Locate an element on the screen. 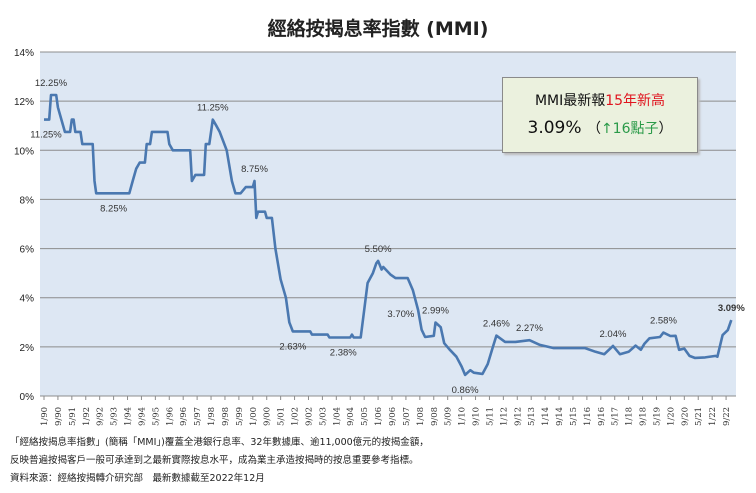 Image resolution: width=756 pixels, height=493 pixels. x-tick-label: 5/93 is located at coordinates (115, 416).